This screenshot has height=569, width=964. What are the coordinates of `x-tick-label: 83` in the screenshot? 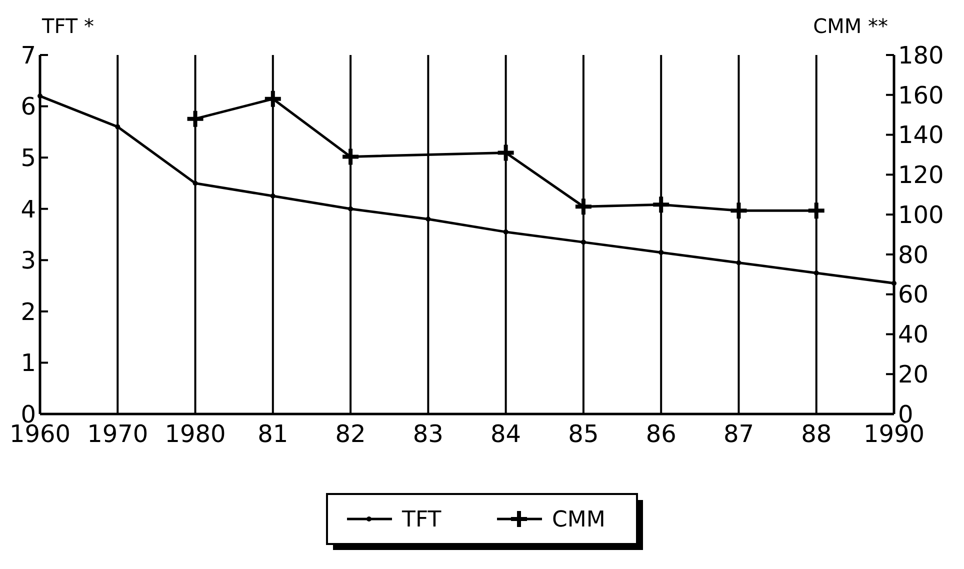 It's located at (428, 434).